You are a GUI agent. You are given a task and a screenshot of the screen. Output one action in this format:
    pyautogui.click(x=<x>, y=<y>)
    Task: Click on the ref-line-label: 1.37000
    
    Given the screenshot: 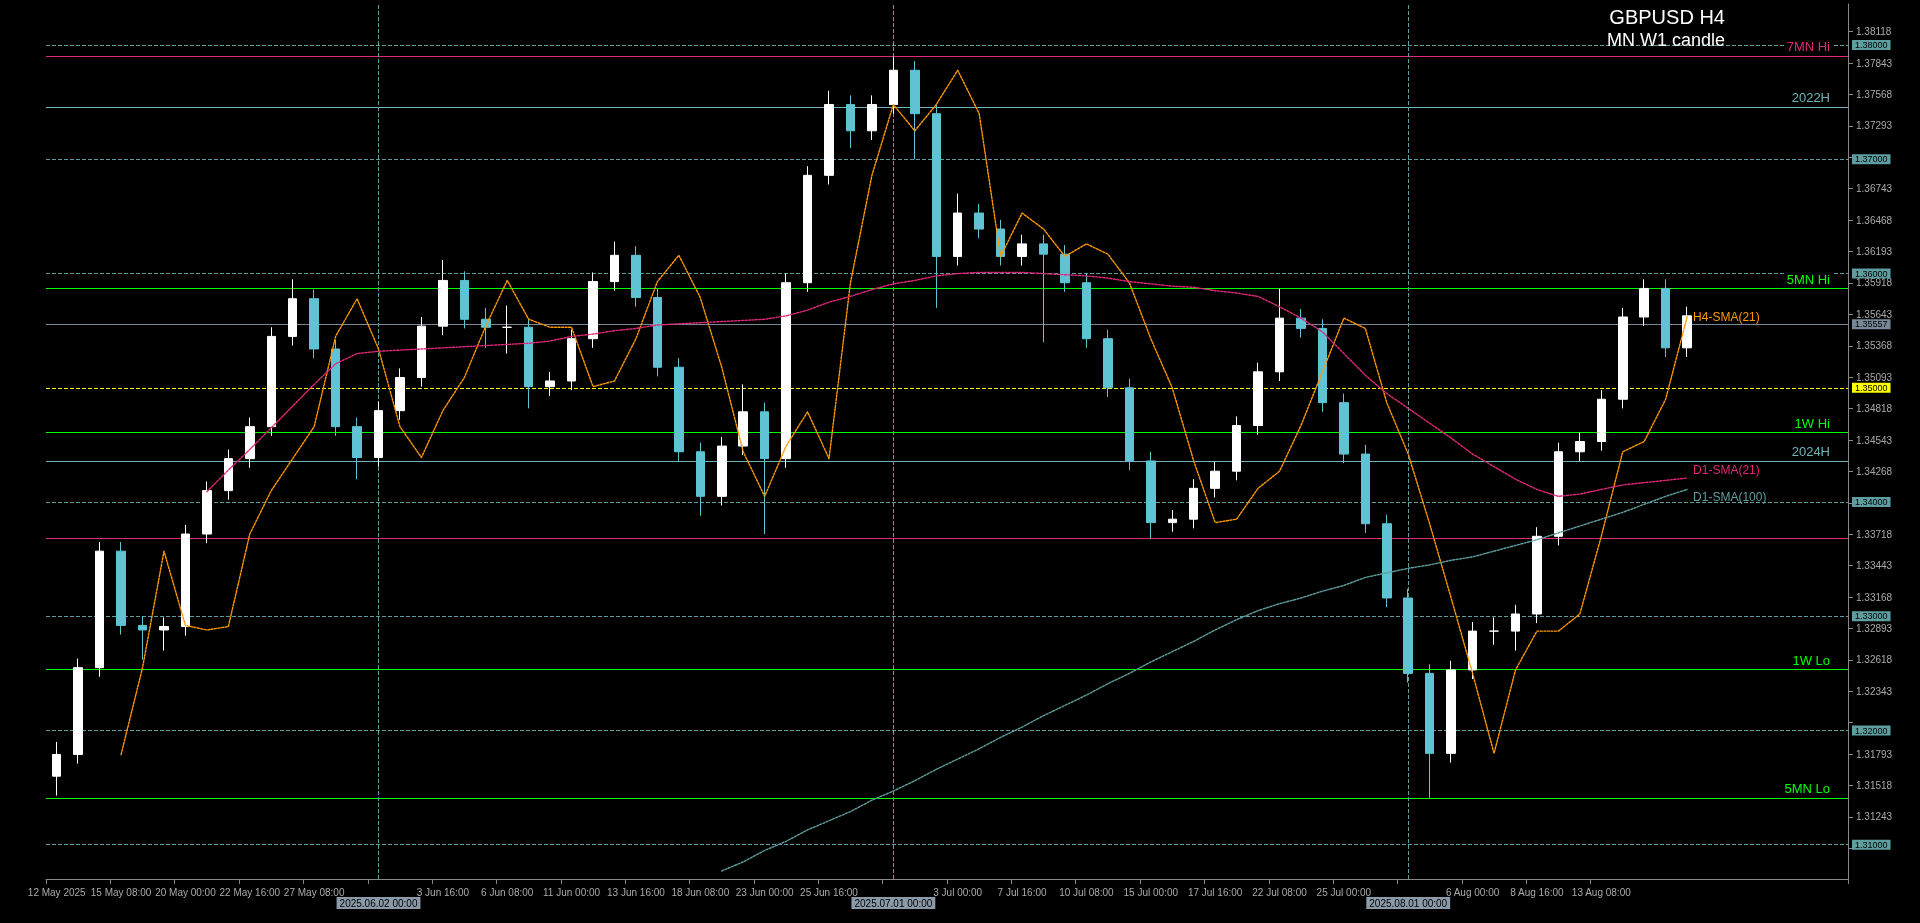 What is the action you would take?
    pyautogui.click(x=1871, y=159)
    